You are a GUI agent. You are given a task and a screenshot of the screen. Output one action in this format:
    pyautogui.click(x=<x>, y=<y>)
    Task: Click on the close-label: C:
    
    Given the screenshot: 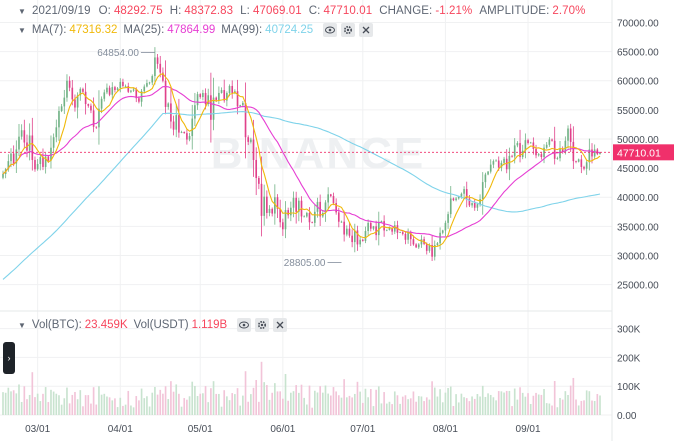 What is the action you would take?
    pyautogui.click(x=314, y=11)
    